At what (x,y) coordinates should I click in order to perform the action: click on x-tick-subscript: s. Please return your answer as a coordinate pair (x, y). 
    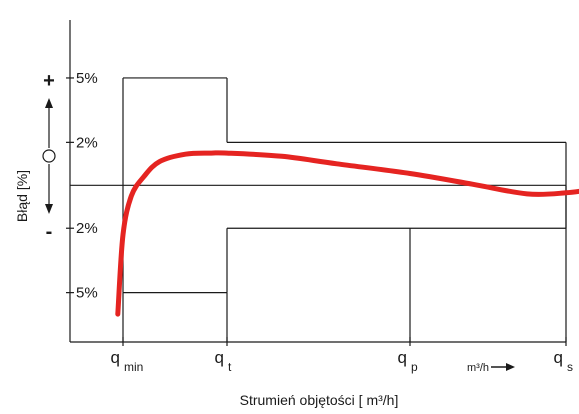
    Looking at the image, I should click on (570, 367).